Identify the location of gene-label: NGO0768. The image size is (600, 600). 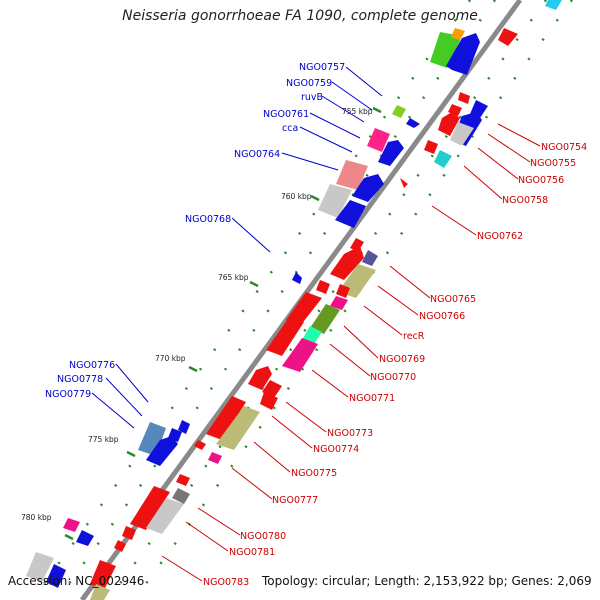
(208, 219).